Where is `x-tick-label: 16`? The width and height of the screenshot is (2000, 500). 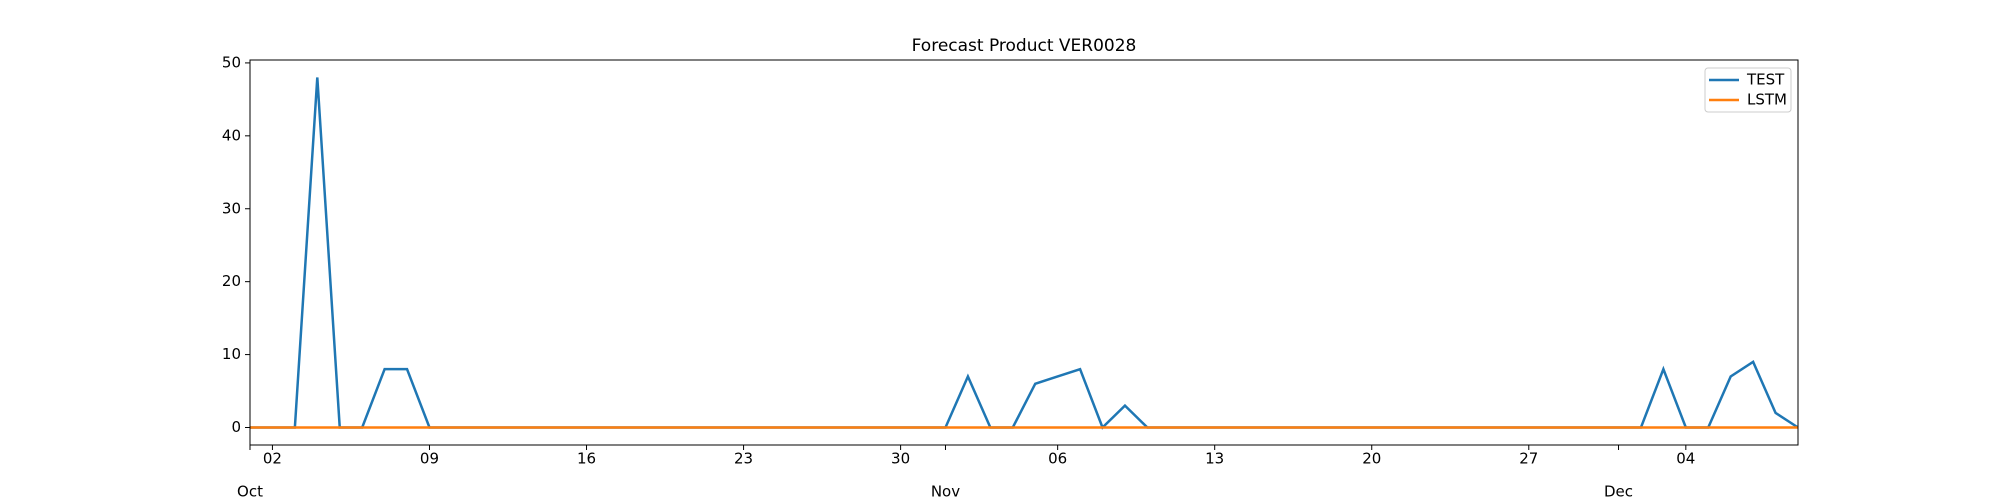 x-tick-label: 16 is located at coordinates (586, 459).